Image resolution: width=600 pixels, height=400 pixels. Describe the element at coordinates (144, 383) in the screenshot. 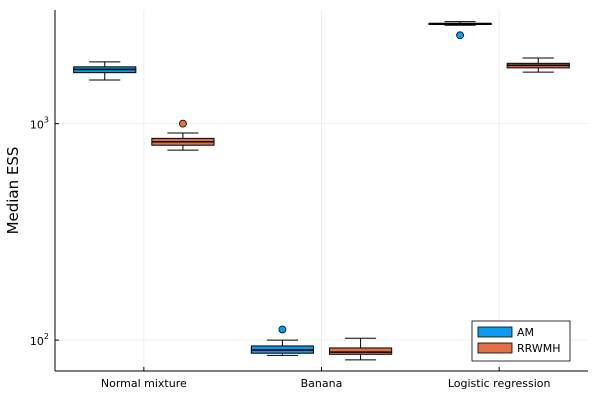

I see `x-tick-label: Normal mixture` at that location.